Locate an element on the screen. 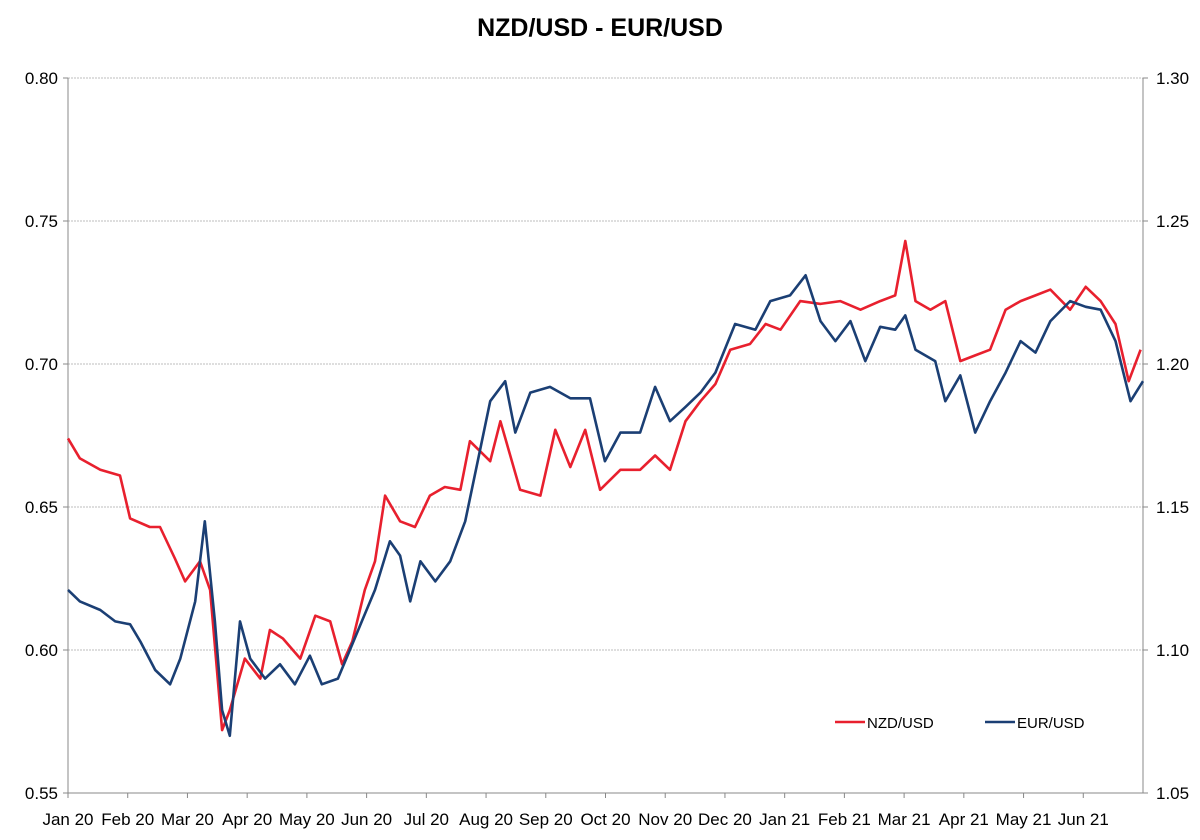  chart-title: NZD/USD - EUR/USD is located at coordinates (600, 28).